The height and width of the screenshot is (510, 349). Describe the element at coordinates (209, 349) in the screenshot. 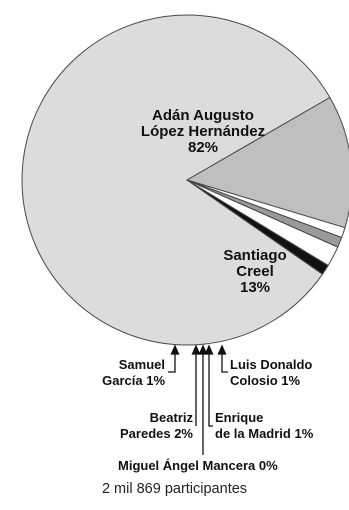

I see `arrow-enrique-de-la-madrid` at that location.